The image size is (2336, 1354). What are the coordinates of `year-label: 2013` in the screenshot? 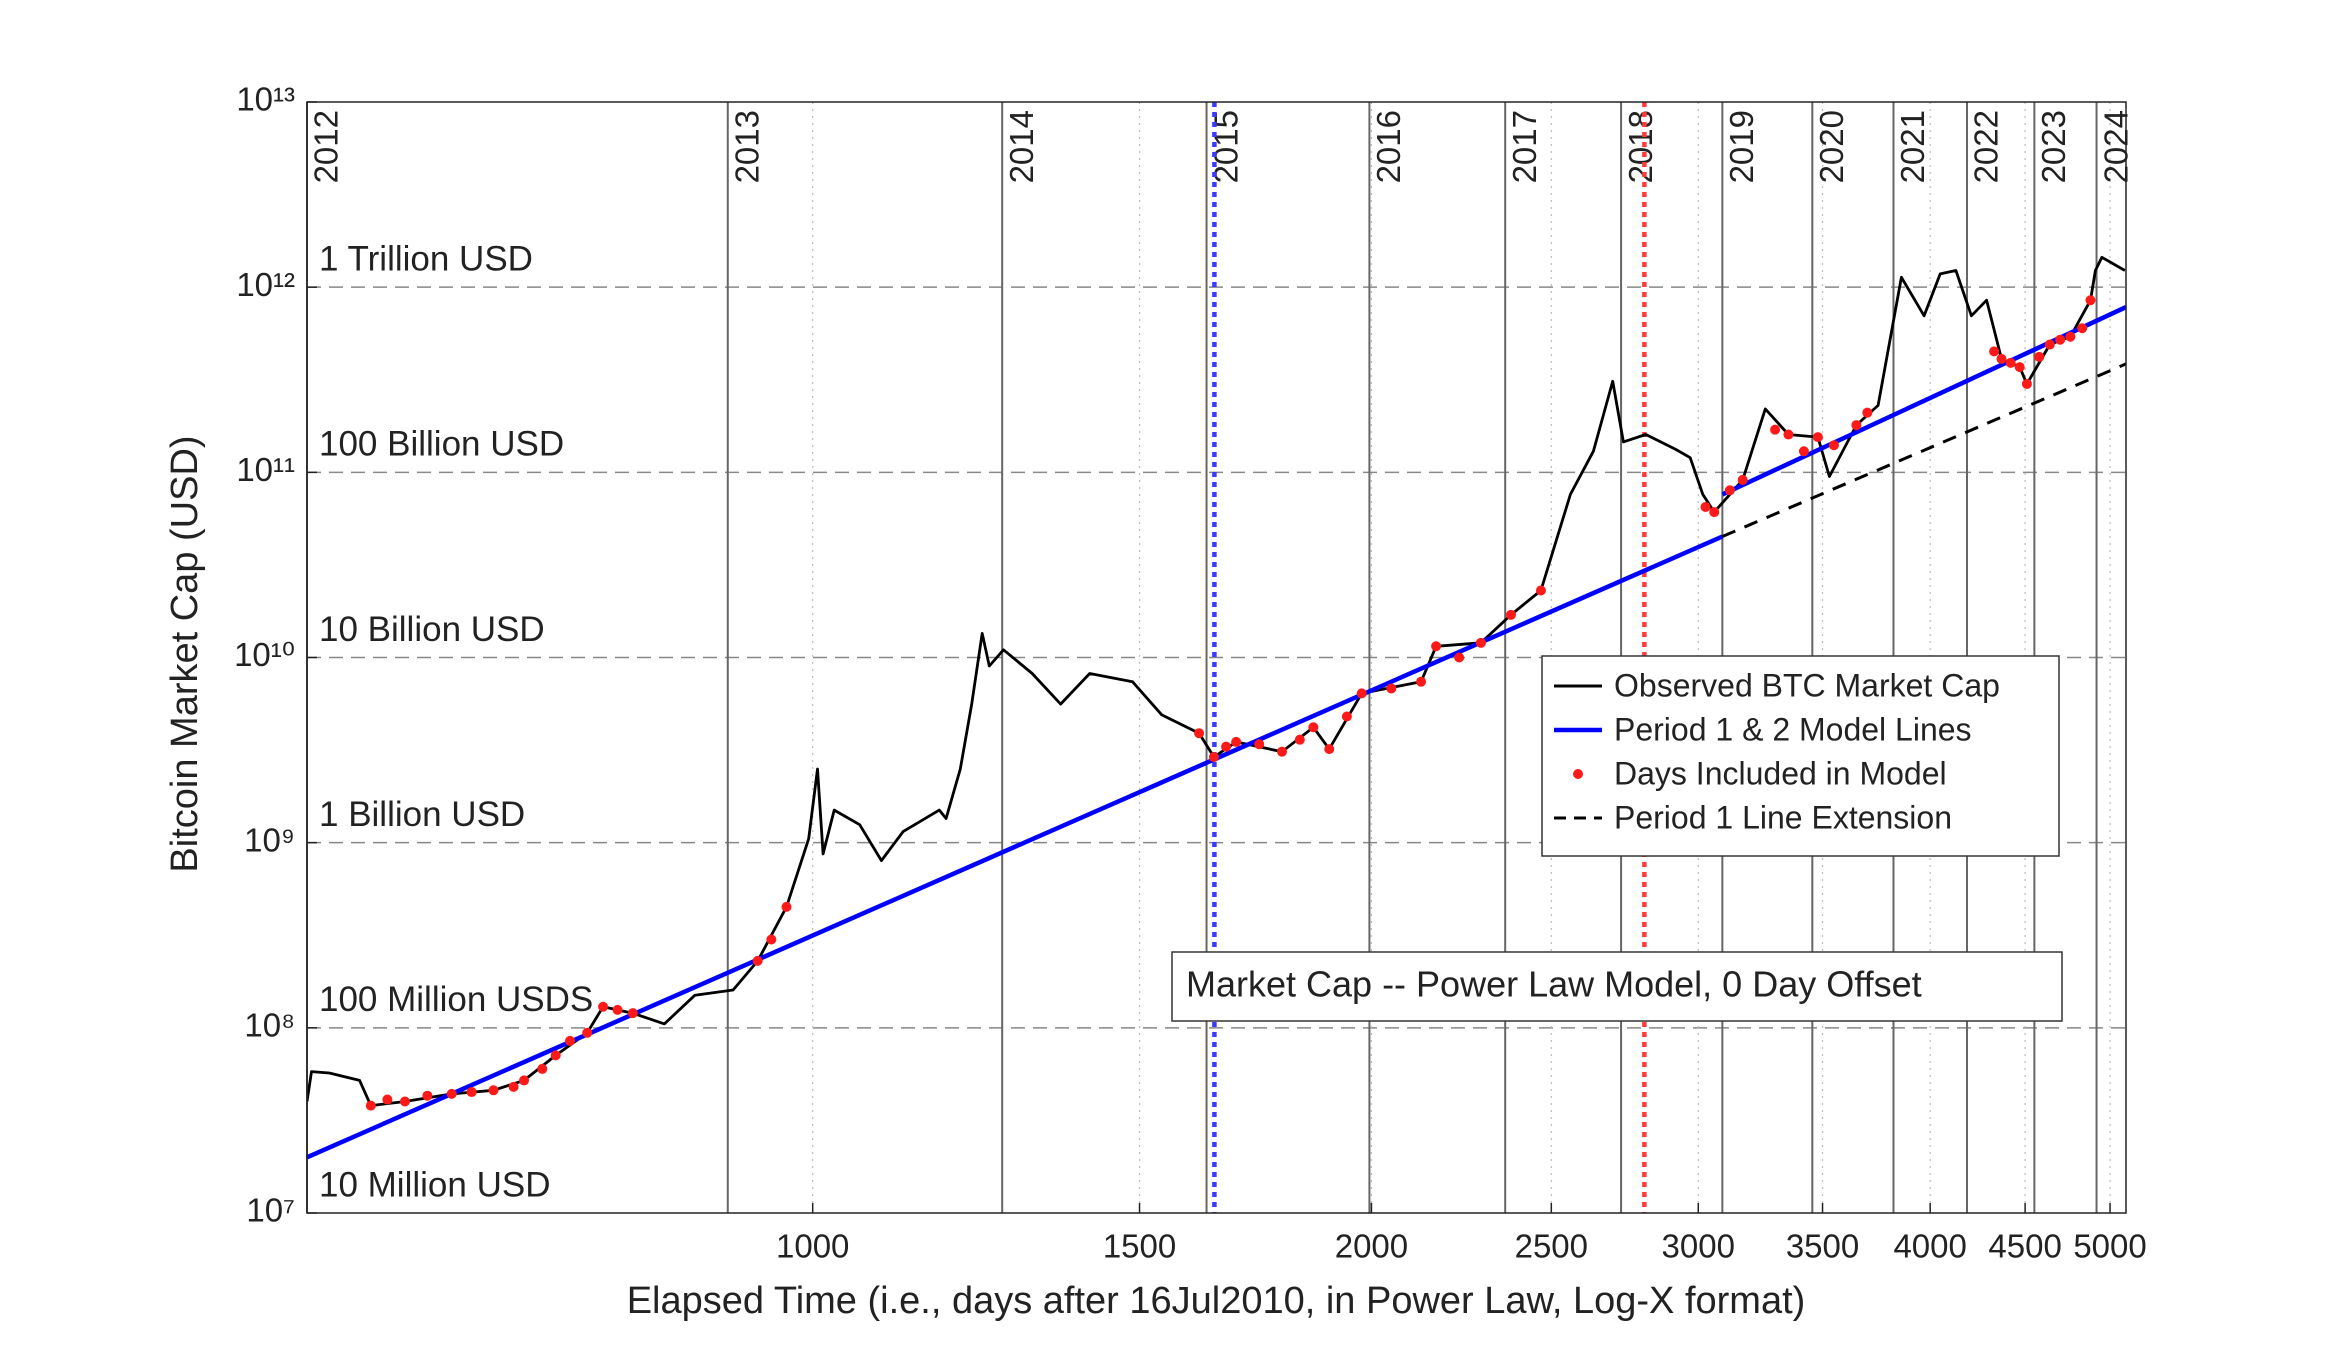 It's located at (746, 146).